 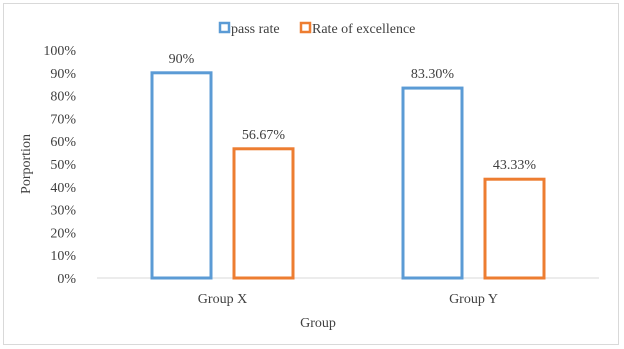 What do you see at coordinates (432, 183) in the screenshot?
I see `bar-pass-rate-group-y` at bounding box center [432, 183].